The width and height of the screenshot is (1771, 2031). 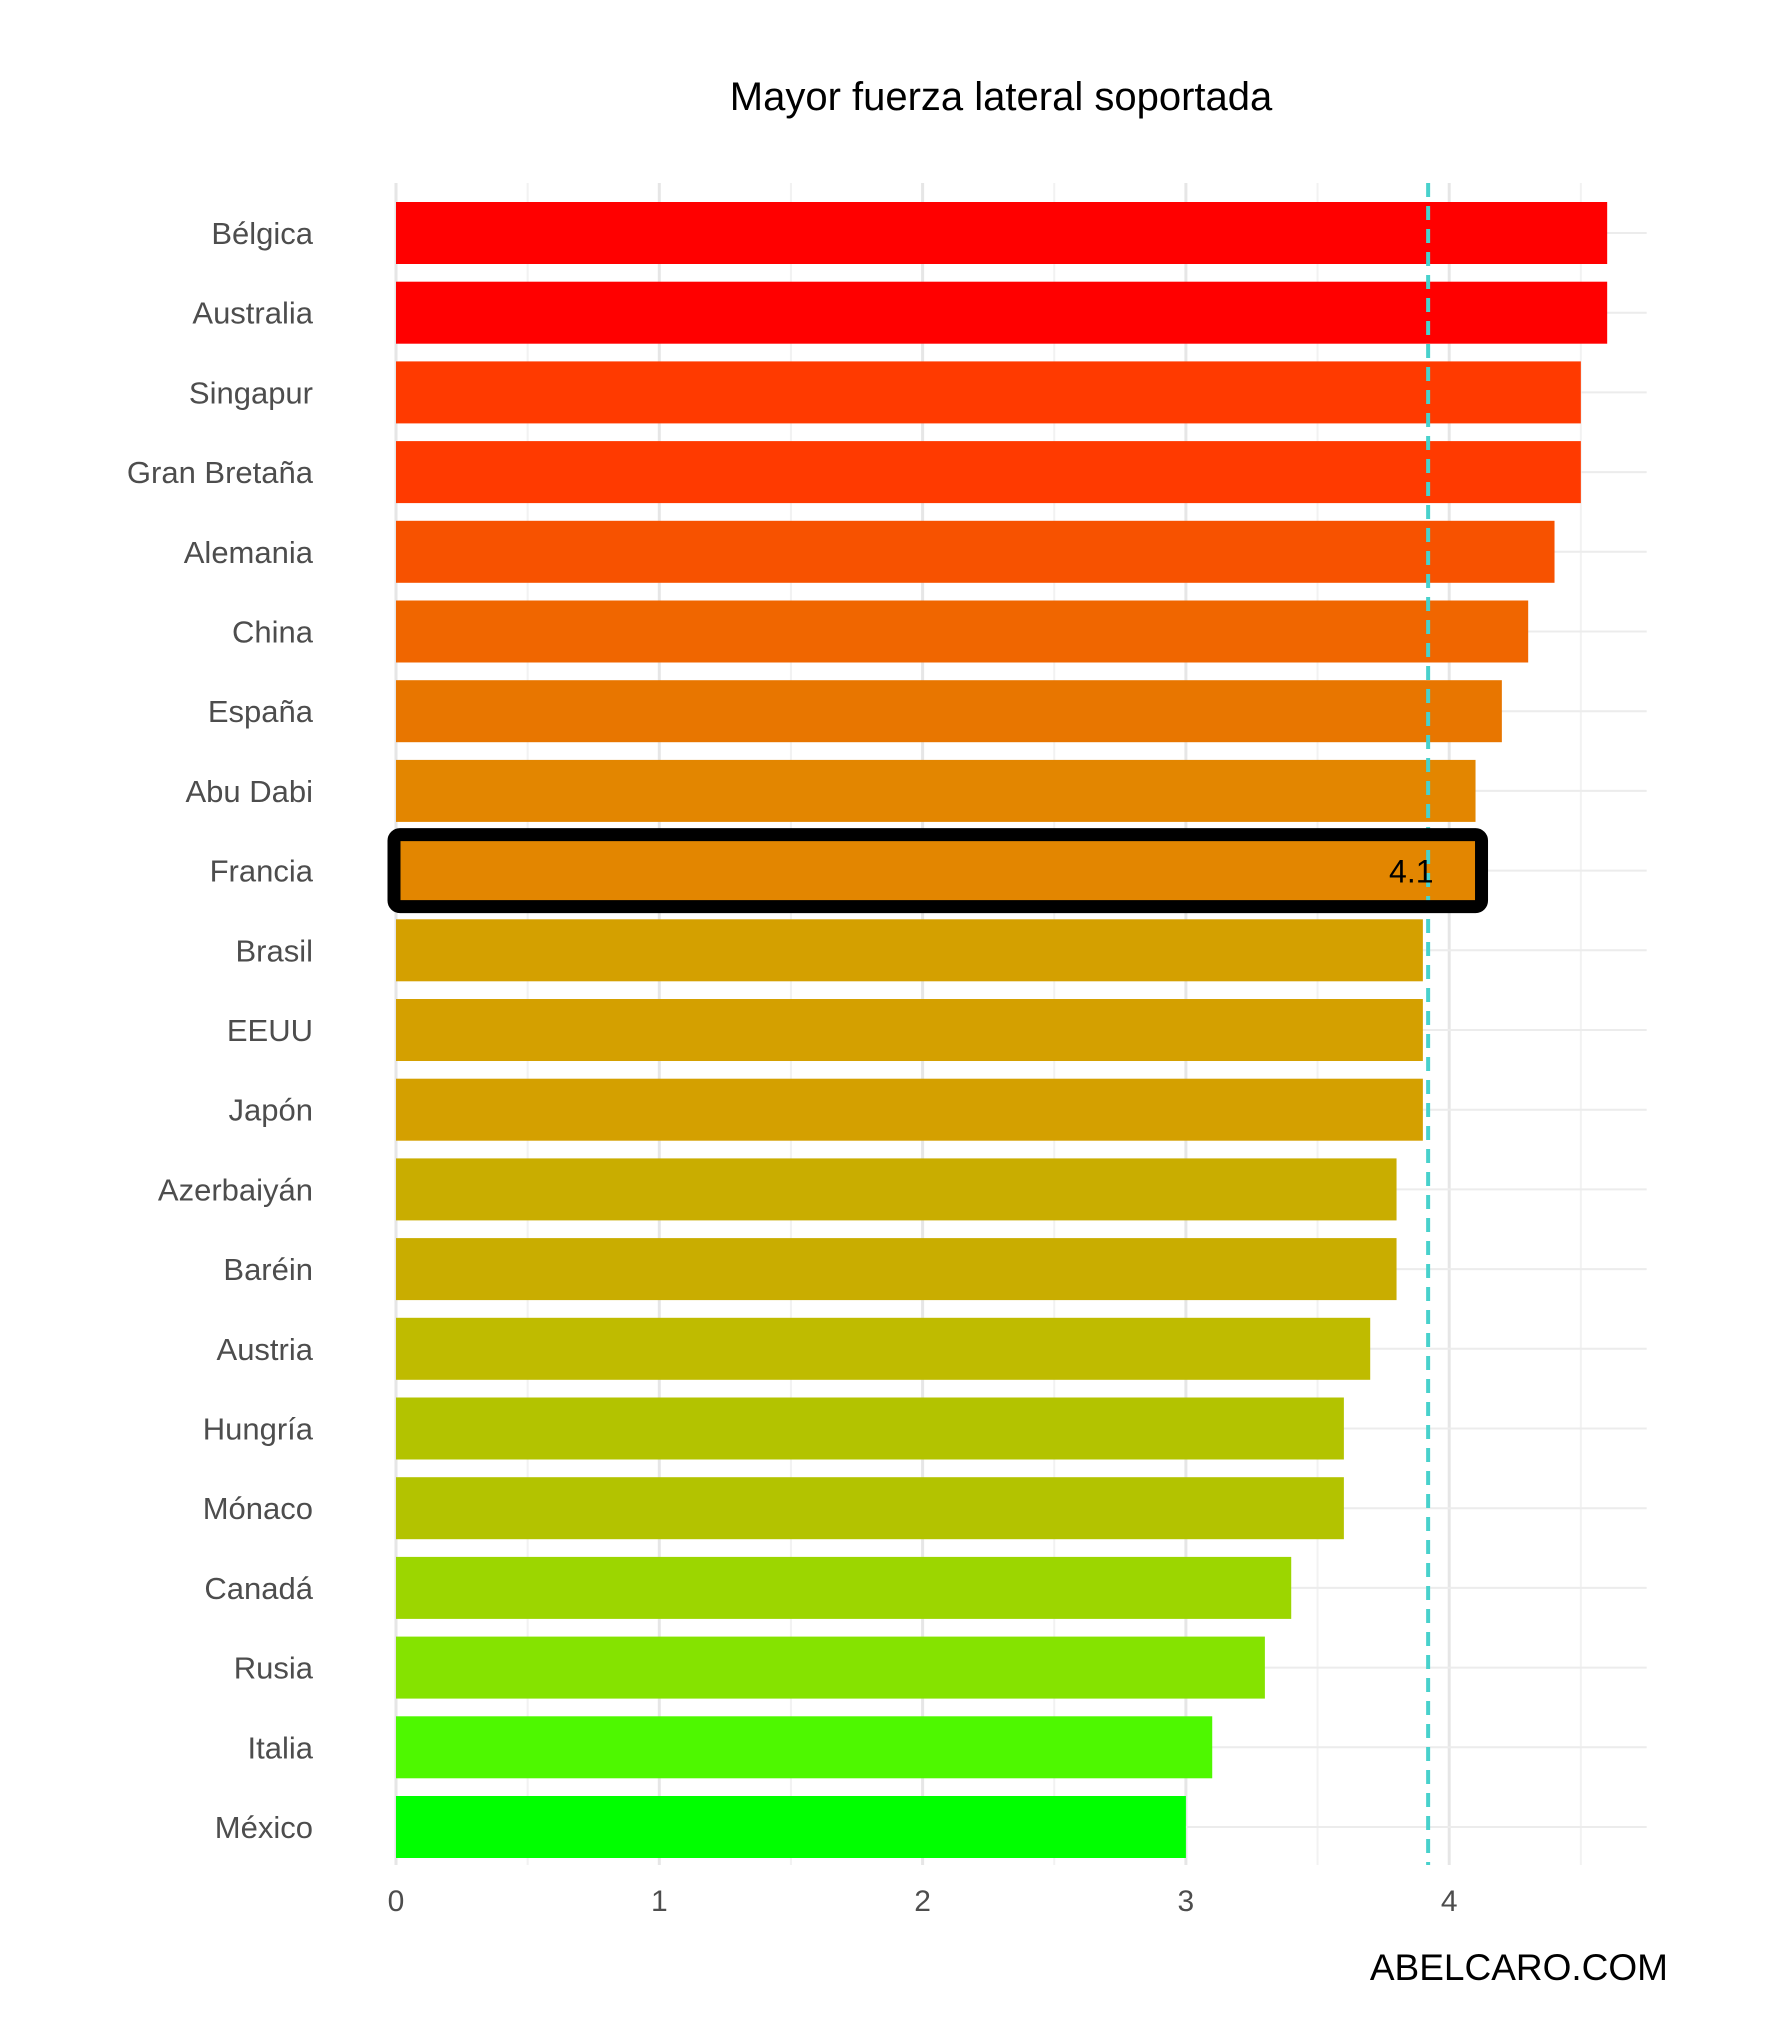 I want to click on category-label: EEUU, so click(x=270, y=1030).